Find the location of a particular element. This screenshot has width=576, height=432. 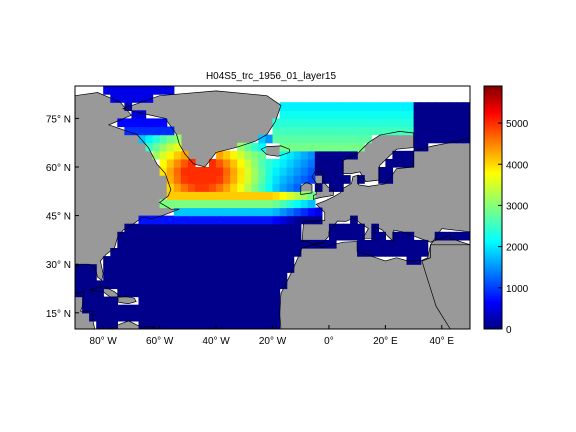

land-eurasia is located at coordinates (374, 233).